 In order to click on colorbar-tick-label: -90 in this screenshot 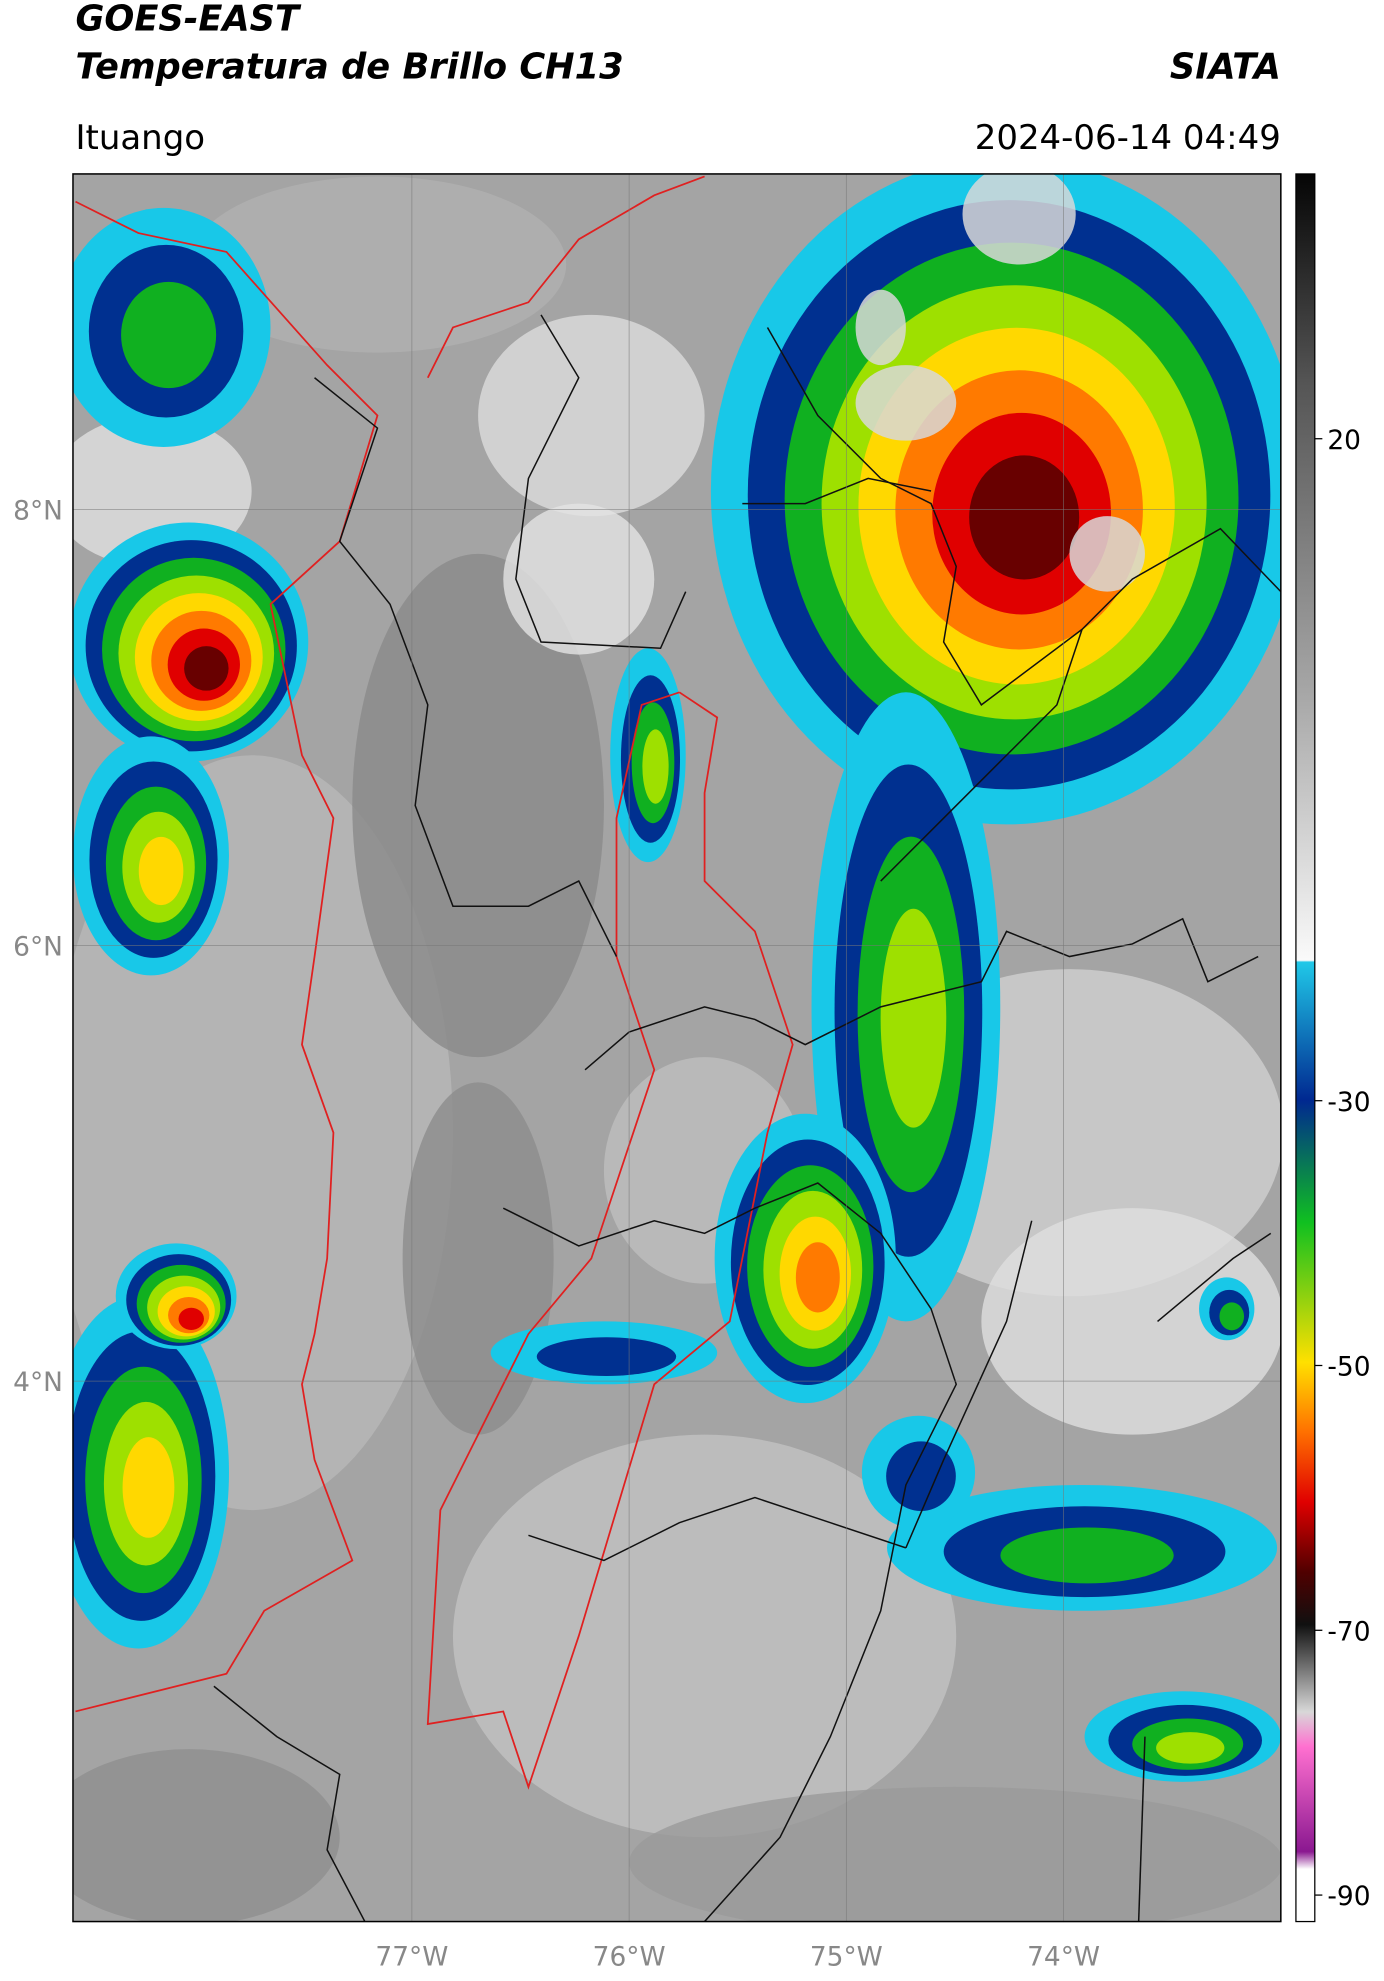, I will do `click(1348, 1896)`.